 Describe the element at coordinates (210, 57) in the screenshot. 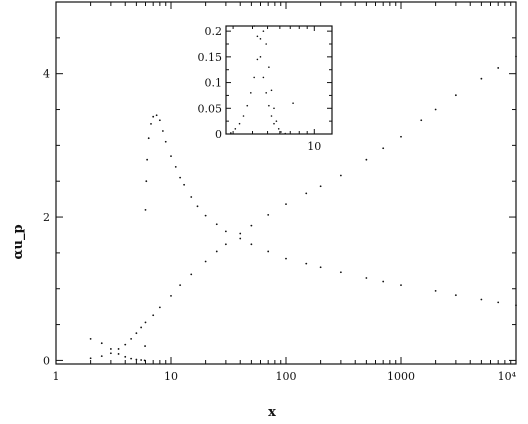

I see `inset-y-tick-label: 0.15` at that location.